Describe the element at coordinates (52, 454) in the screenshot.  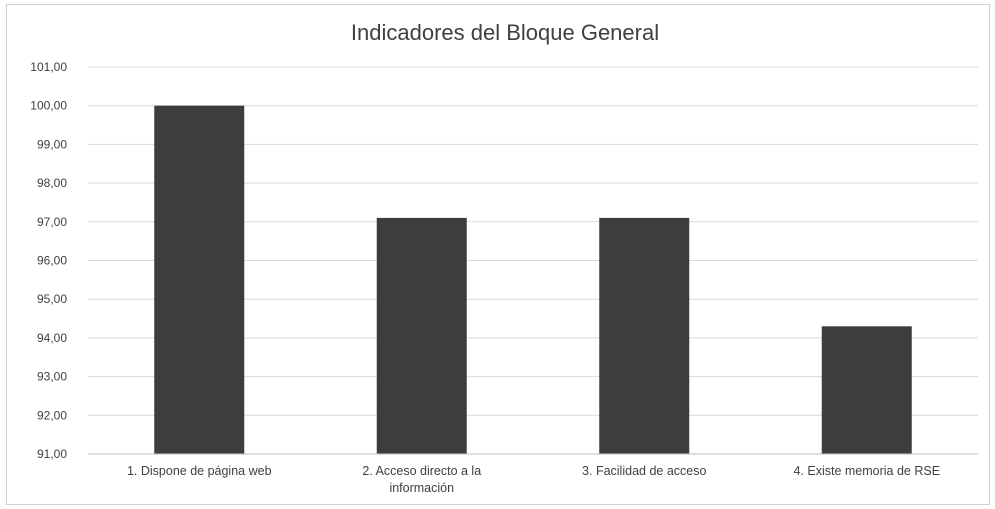
I see `y-tick-label: 91,00` at that location.